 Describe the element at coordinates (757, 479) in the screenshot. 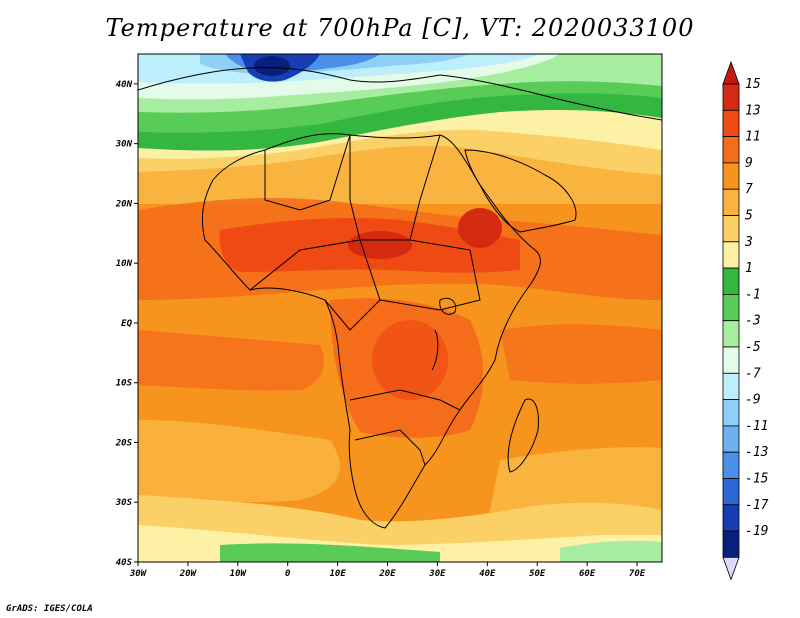

I see `colorbar-label: -15` at that location.